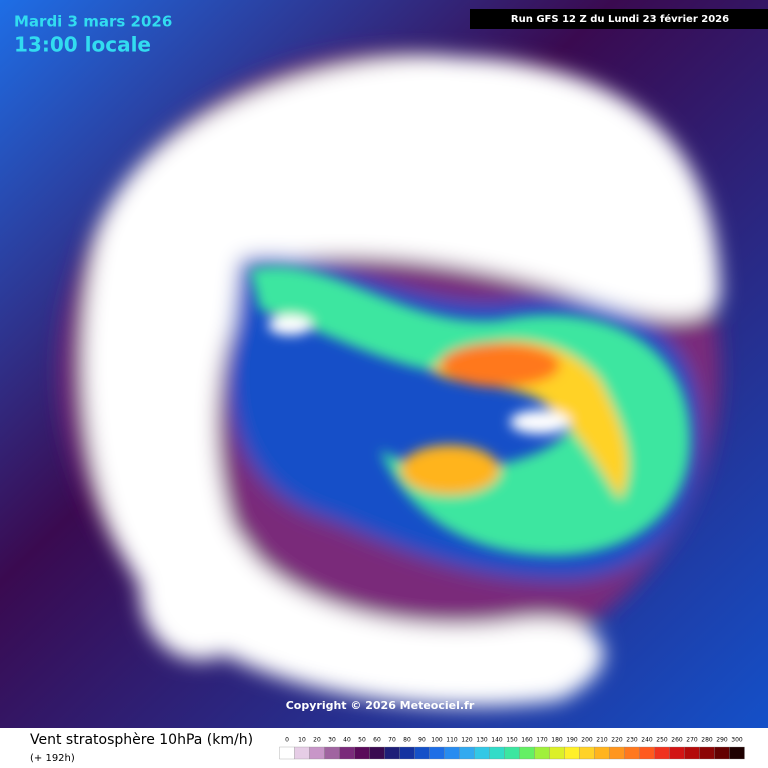 The width and height of the screenshot is (768, 768). I want to click on scale-label: 80, so click(407, 740).